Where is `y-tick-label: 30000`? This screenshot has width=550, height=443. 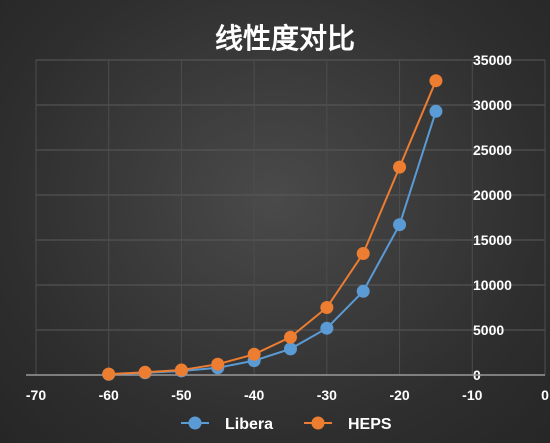
y-tick-label: 30000 is located at coordinates (492, 105).